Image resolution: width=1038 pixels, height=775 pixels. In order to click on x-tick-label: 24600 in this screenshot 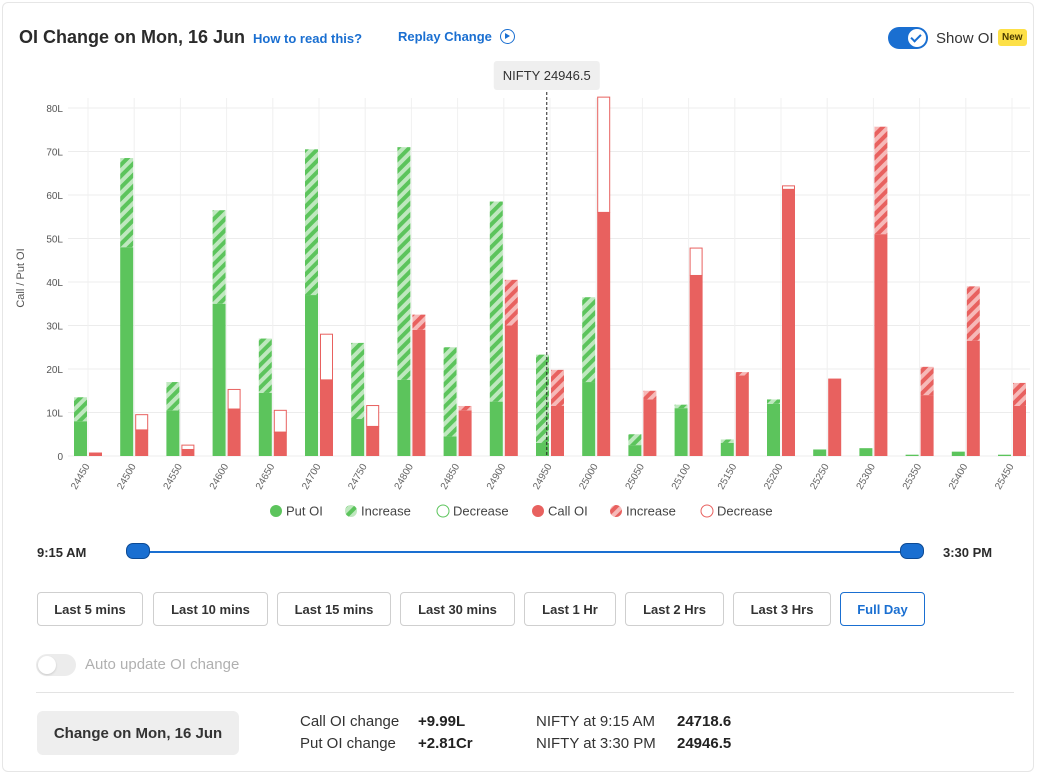, I will do `click(220, 477)`.